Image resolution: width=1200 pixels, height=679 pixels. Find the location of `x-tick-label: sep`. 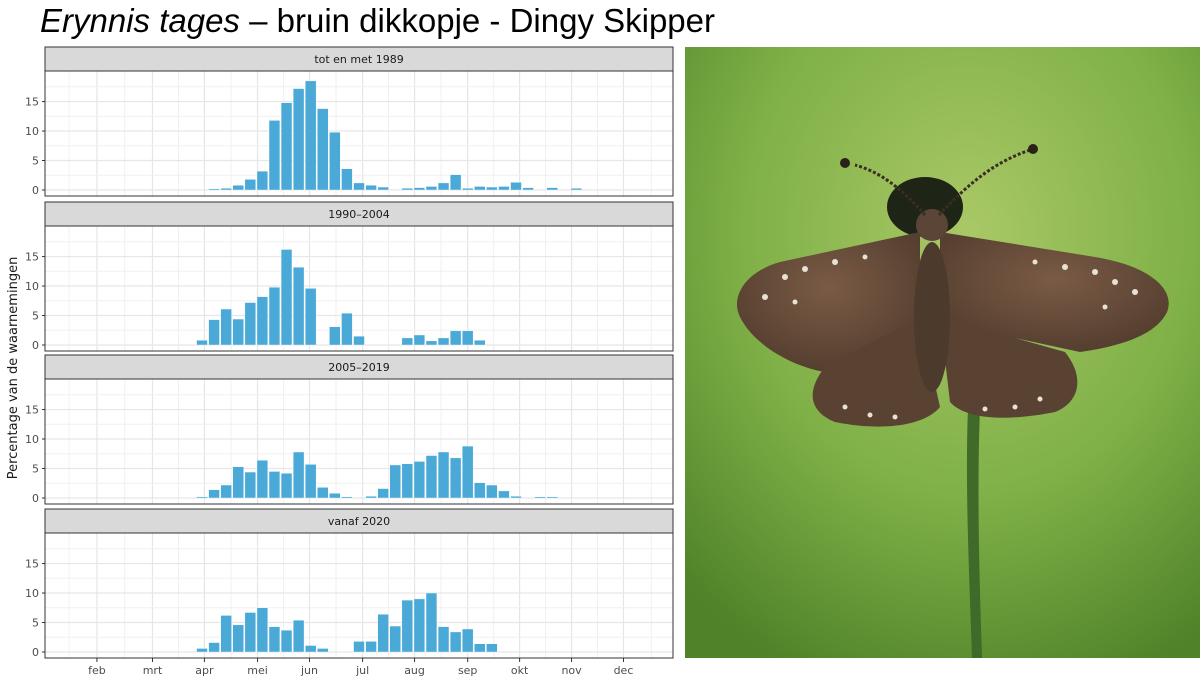

x-tick-label: sep is located at coordinates (467, 670).